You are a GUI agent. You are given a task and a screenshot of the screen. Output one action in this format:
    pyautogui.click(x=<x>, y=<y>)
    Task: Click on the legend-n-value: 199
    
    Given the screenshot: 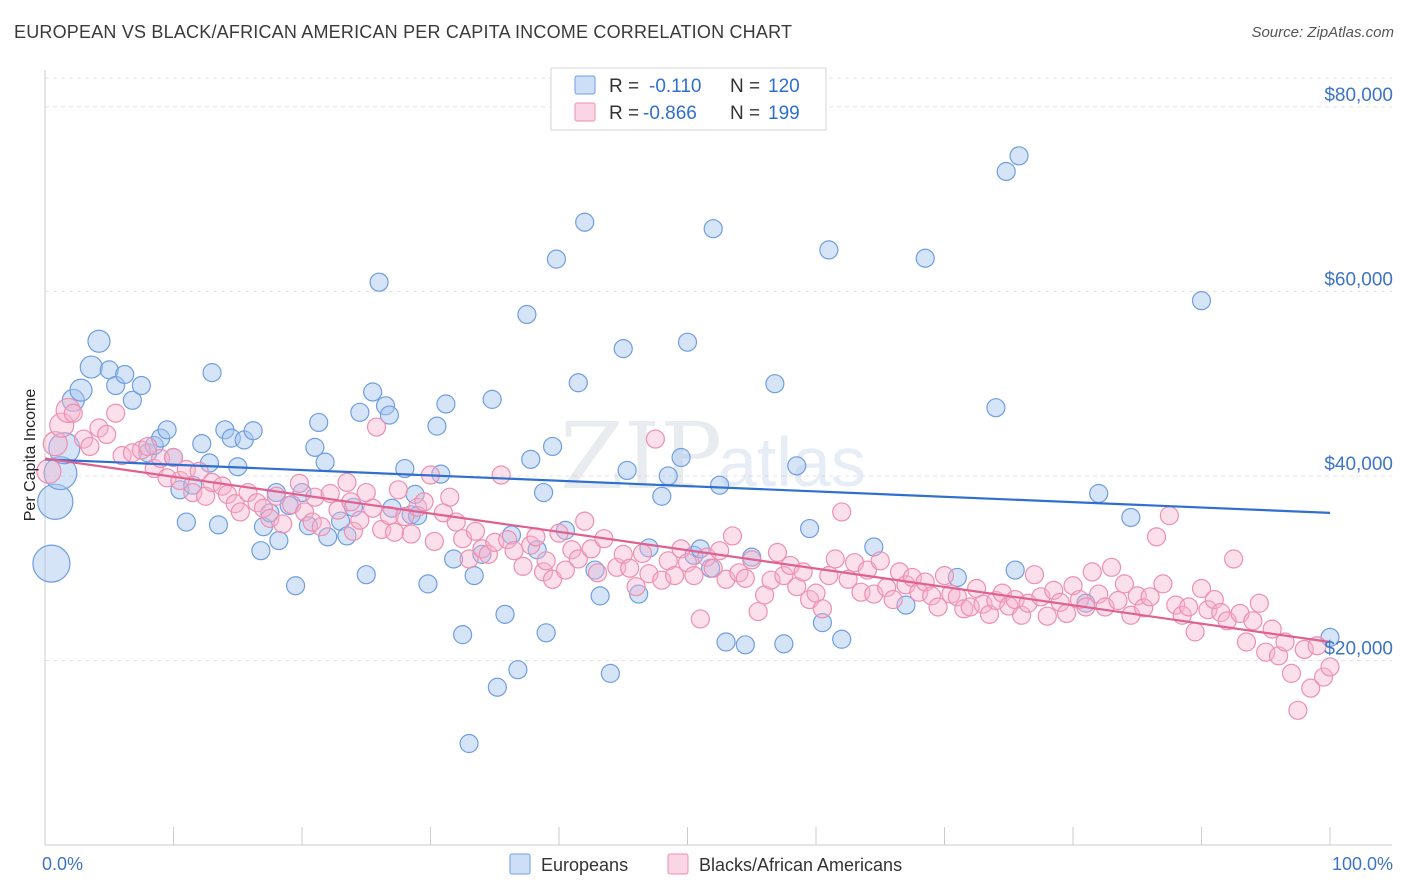 What is the action you would take?
    pyautogui.click(x=784, y=113)
    